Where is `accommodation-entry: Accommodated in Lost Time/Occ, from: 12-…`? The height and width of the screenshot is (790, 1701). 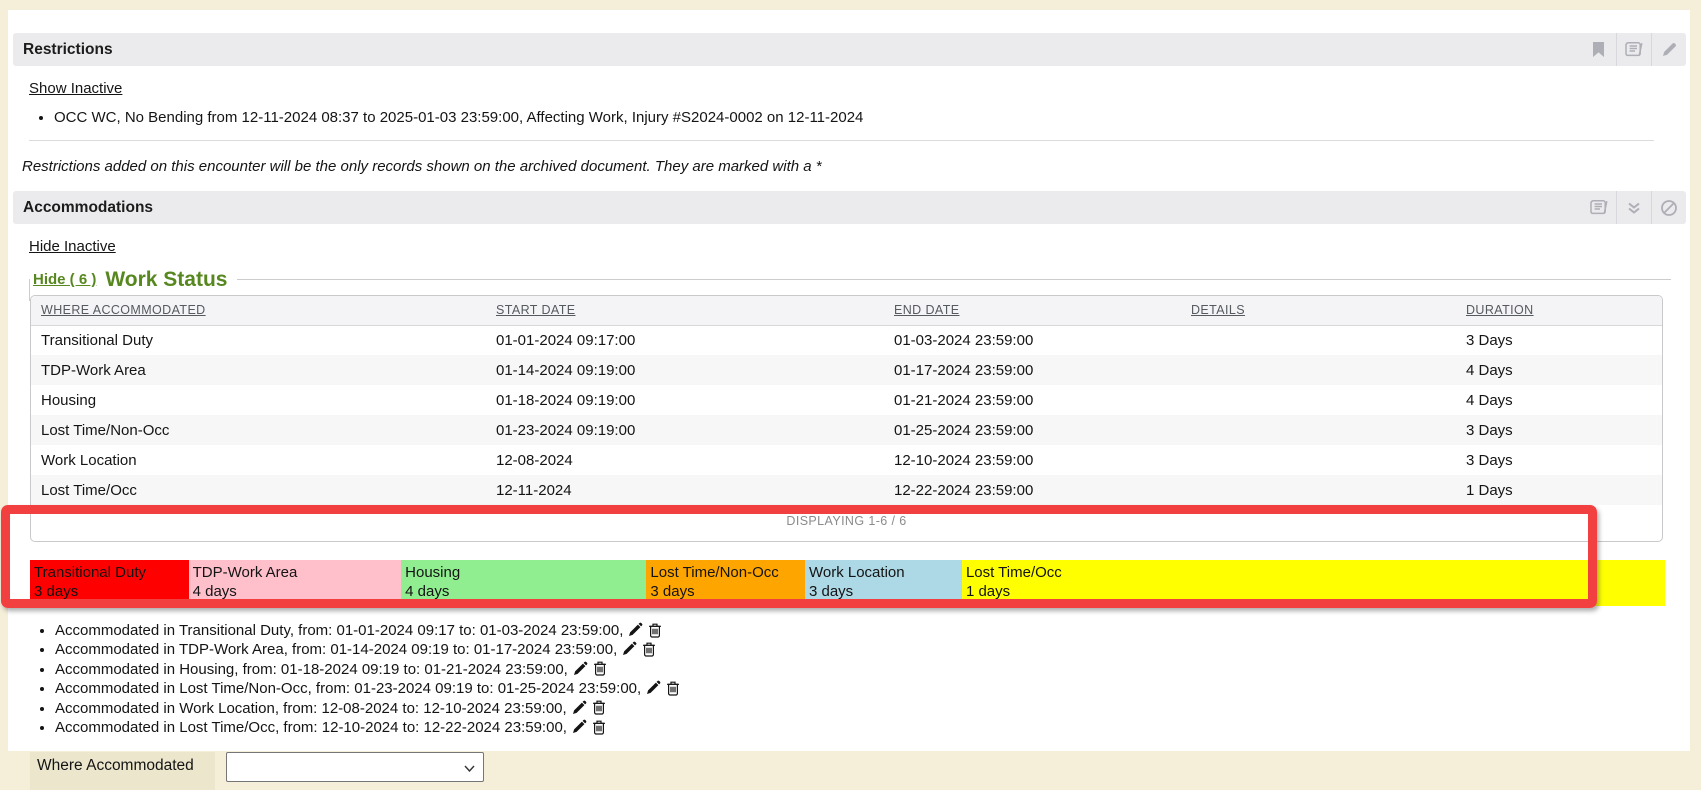 accommodation-entry: Accommodated in Lost Time/Occ, from: 12-… is located at coordinates (872, 727).